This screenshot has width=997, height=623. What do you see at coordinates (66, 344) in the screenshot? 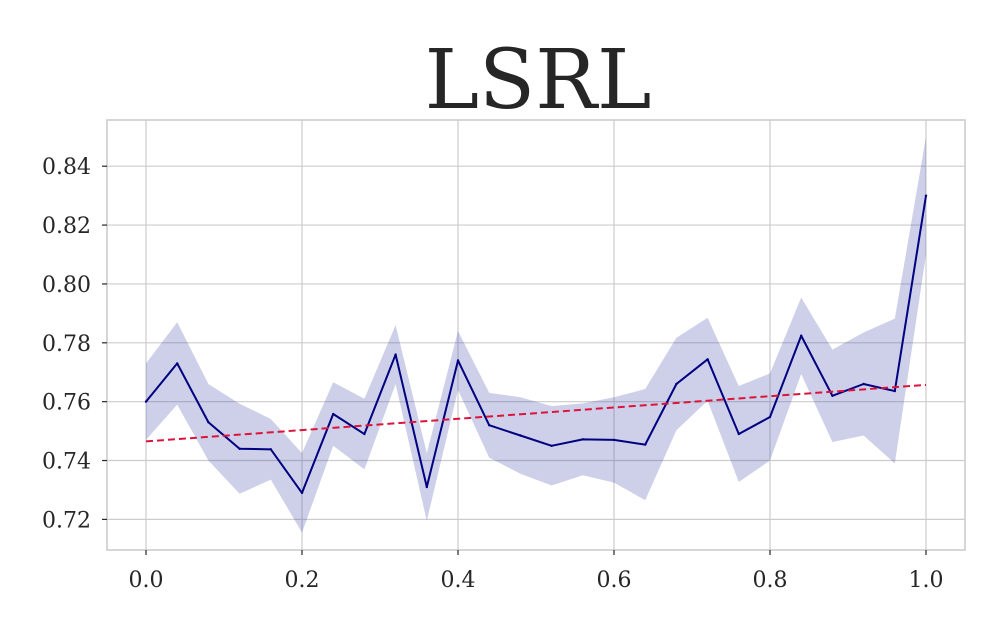
I see `y-tick-label-3: 0.78` at bounding box center [66, 344].